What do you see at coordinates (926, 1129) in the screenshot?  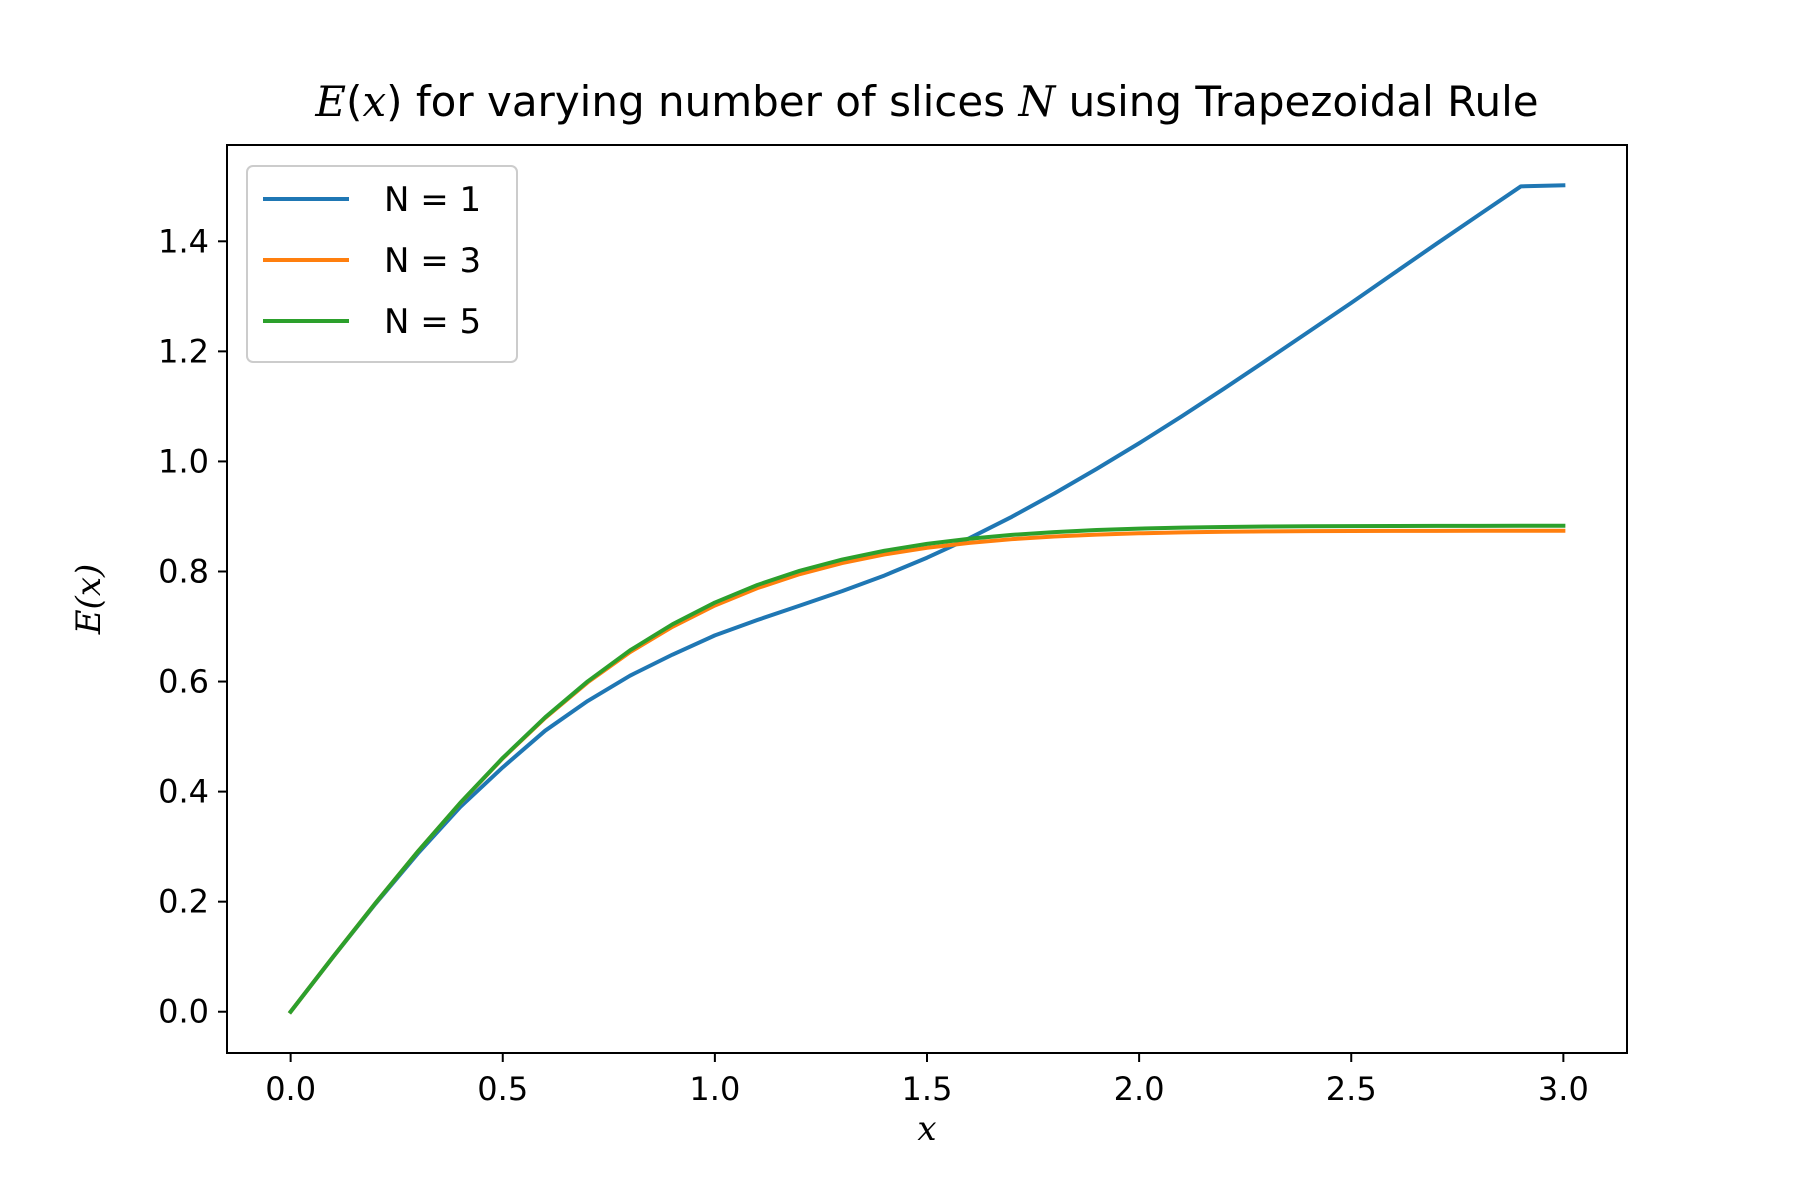 I see `x-axis-label: x` at bounding box center [926, 1129].